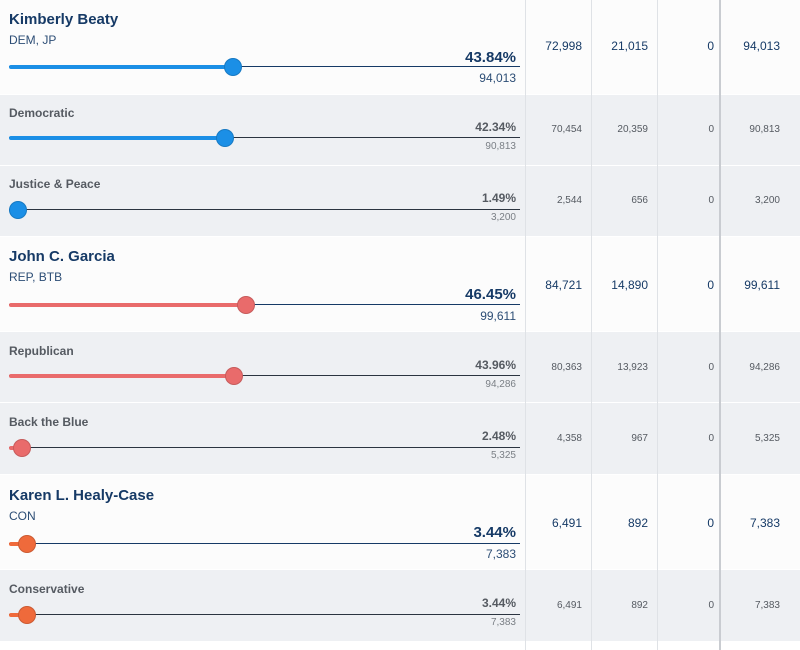 This screenshot has width=800, height=650. Describe the element at coordinates (767, 438) in the screenshot. I see `votes-total-column: 5,325` at that location.